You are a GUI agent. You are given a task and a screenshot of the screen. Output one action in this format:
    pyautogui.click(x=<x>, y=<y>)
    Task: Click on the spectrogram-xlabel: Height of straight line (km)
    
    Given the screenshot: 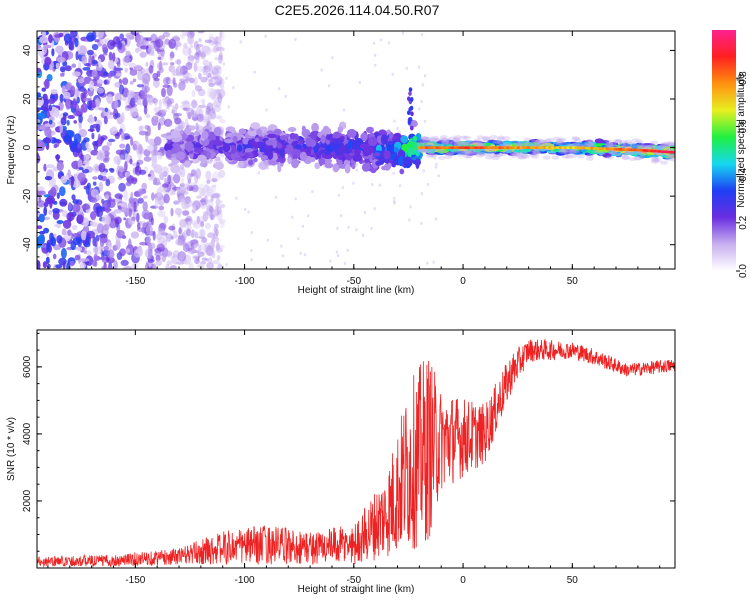 What is the action you would take?
    pyautogui.click(x=356, y=290)
    